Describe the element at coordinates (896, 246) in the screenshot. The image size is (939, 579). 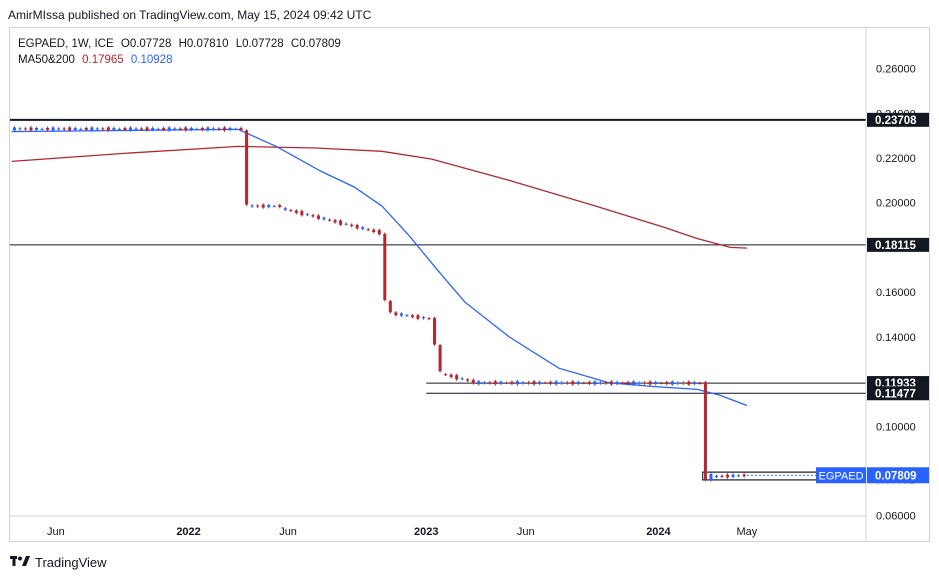
I see `level-tag-label: 0.18115` at that location.